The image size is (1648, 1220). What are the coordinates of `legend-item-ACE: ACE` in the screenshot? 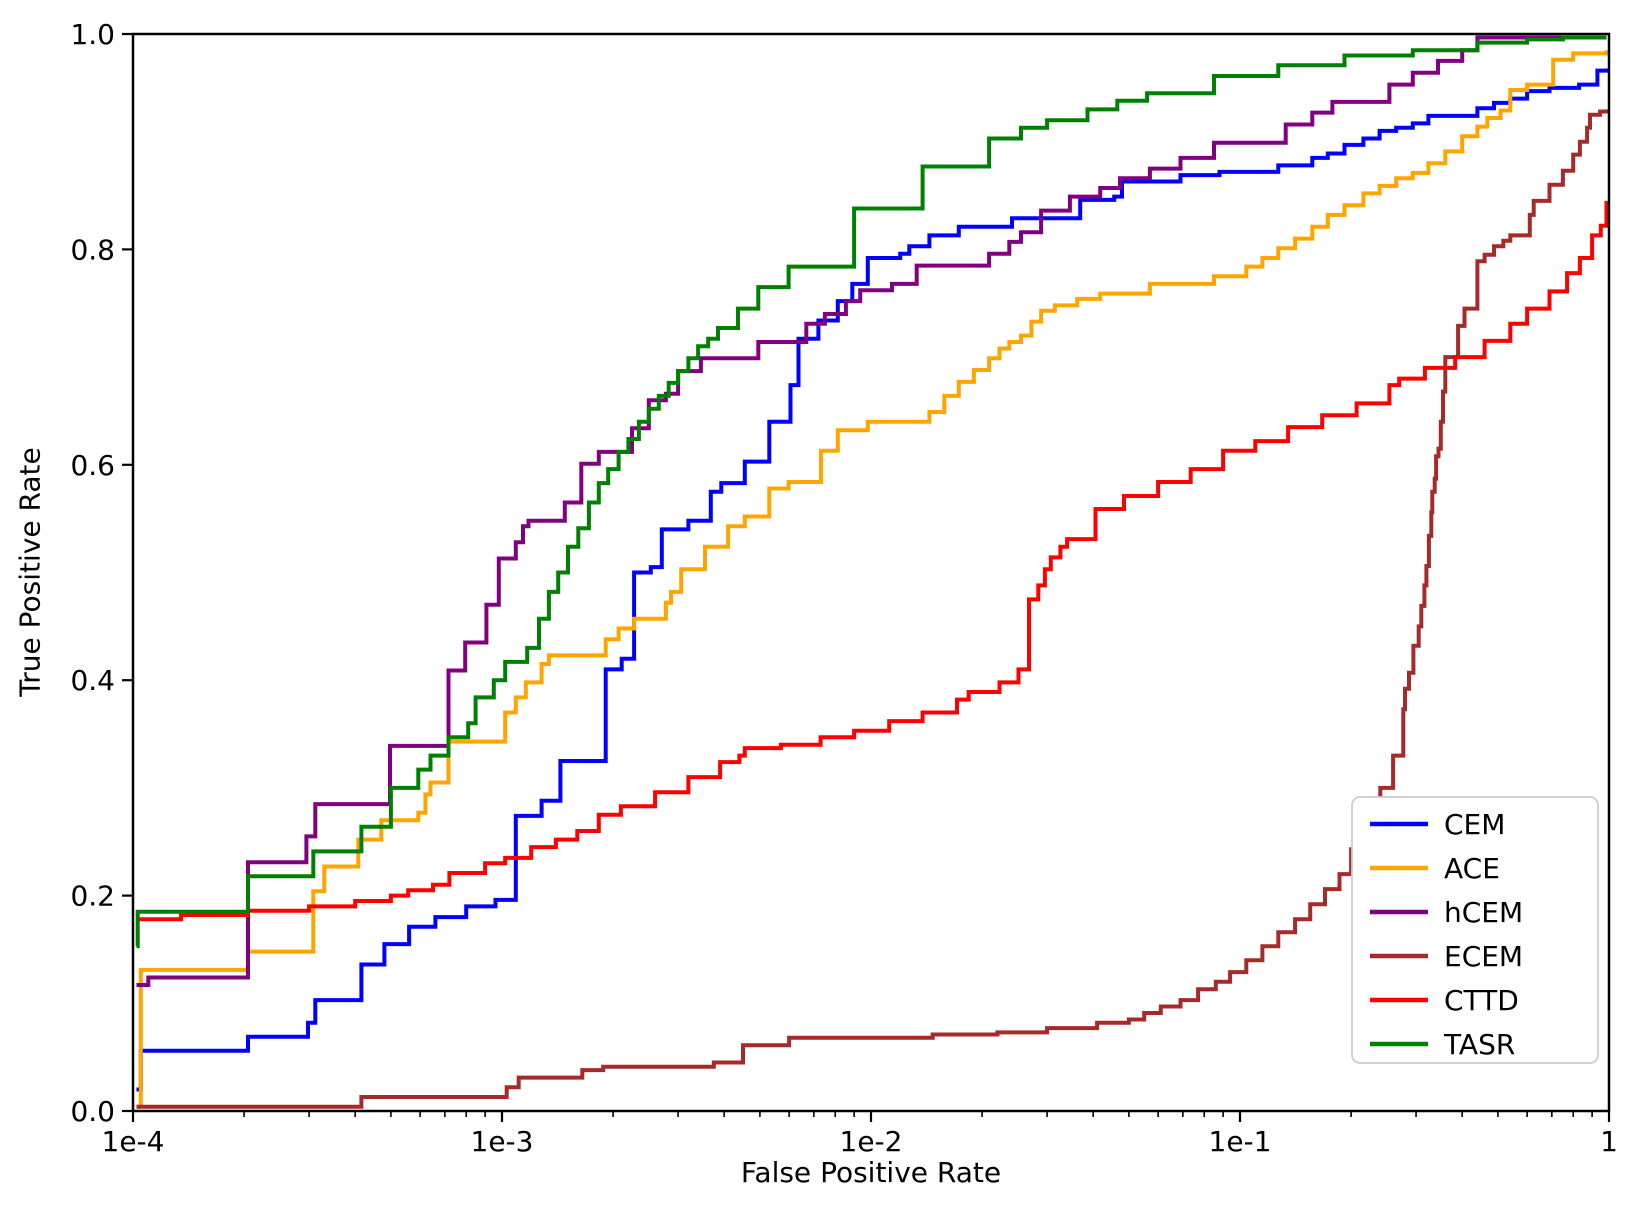 It's located at (1435, 868).